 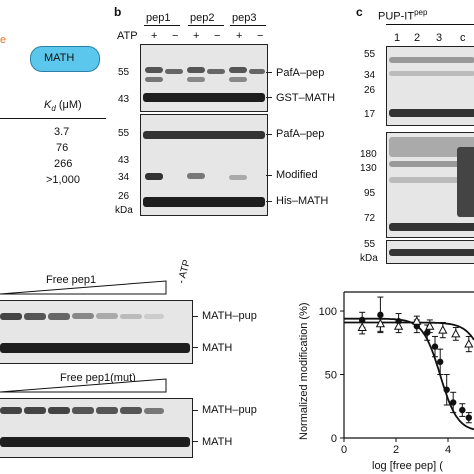 What do you see at coordinates (396, 16) in the screenshot?
I see `panel-c-title-main: PUP-IT` at bounding box center [396, 16].